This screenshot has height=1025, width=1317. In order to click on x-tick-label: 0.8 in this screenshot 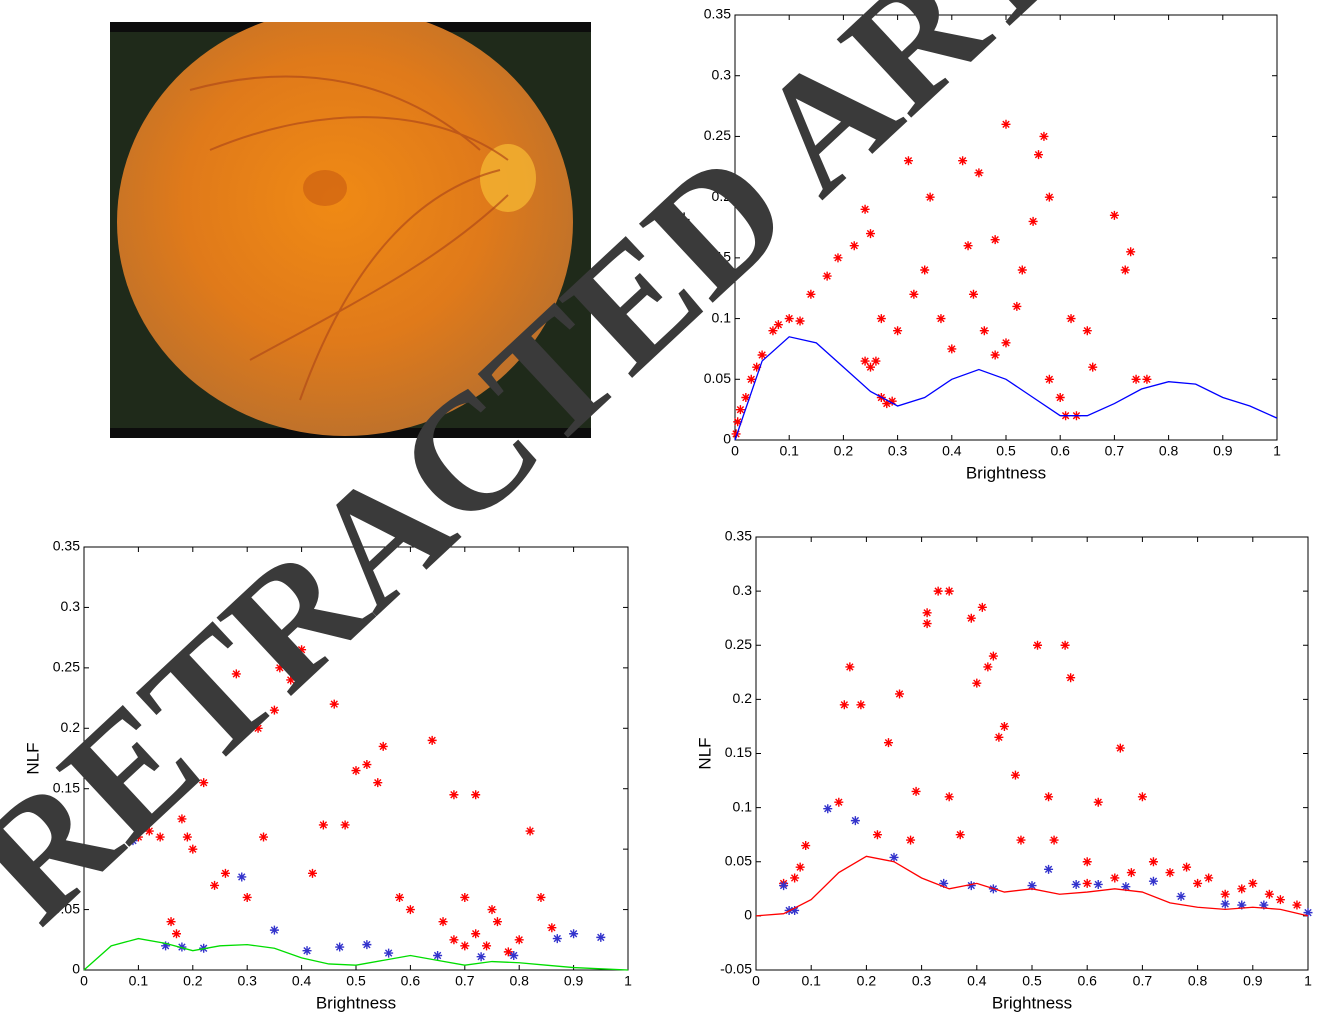, I will do `click(519, 981)`.